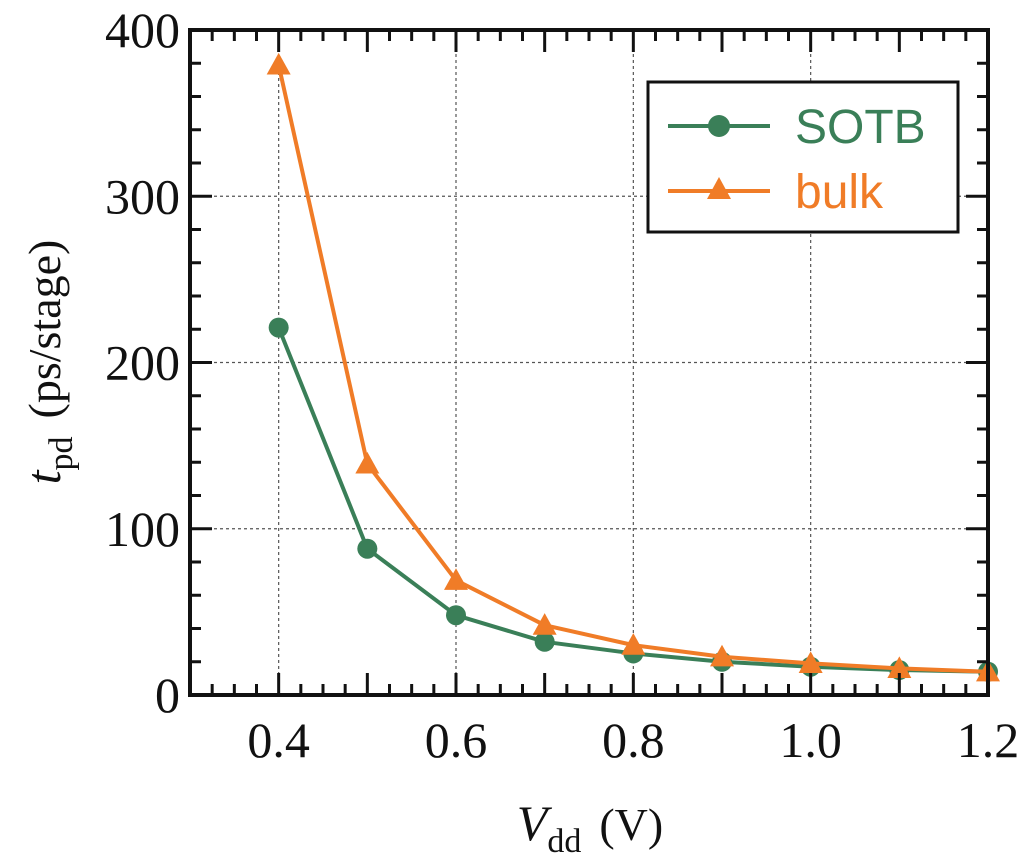 Image resolution: width=1024 pixels, height=857 pixels. What do you see at coordinates (860, 127) in the screenshot?
I see `legend-label-sotb: SOTB` at bounding box center [860, 127].